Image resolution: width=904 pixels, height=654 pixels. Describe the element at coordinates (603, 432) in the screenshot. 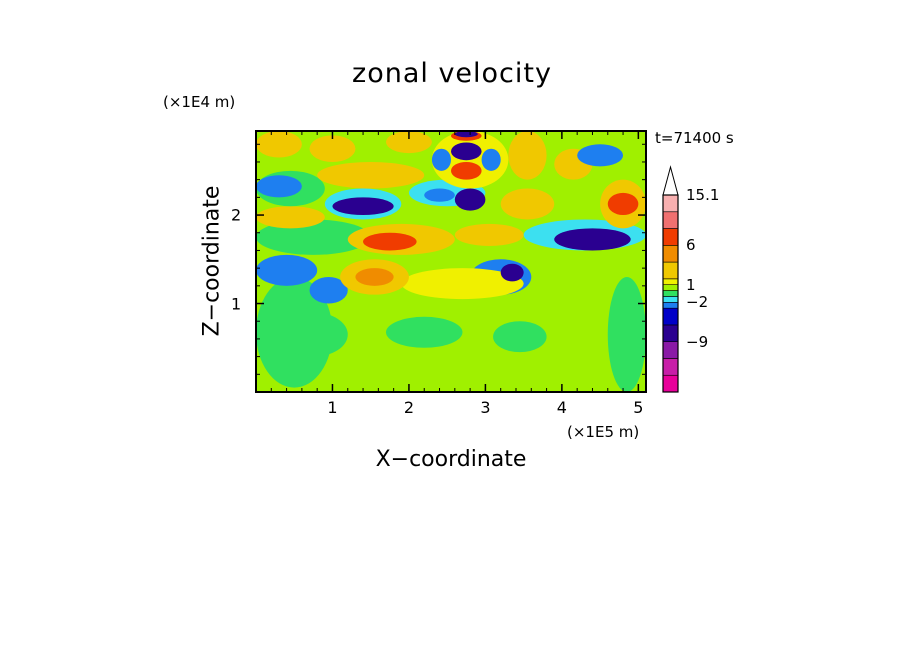

I see `x-axis-multiplier: (×1E5 m)` at that location.